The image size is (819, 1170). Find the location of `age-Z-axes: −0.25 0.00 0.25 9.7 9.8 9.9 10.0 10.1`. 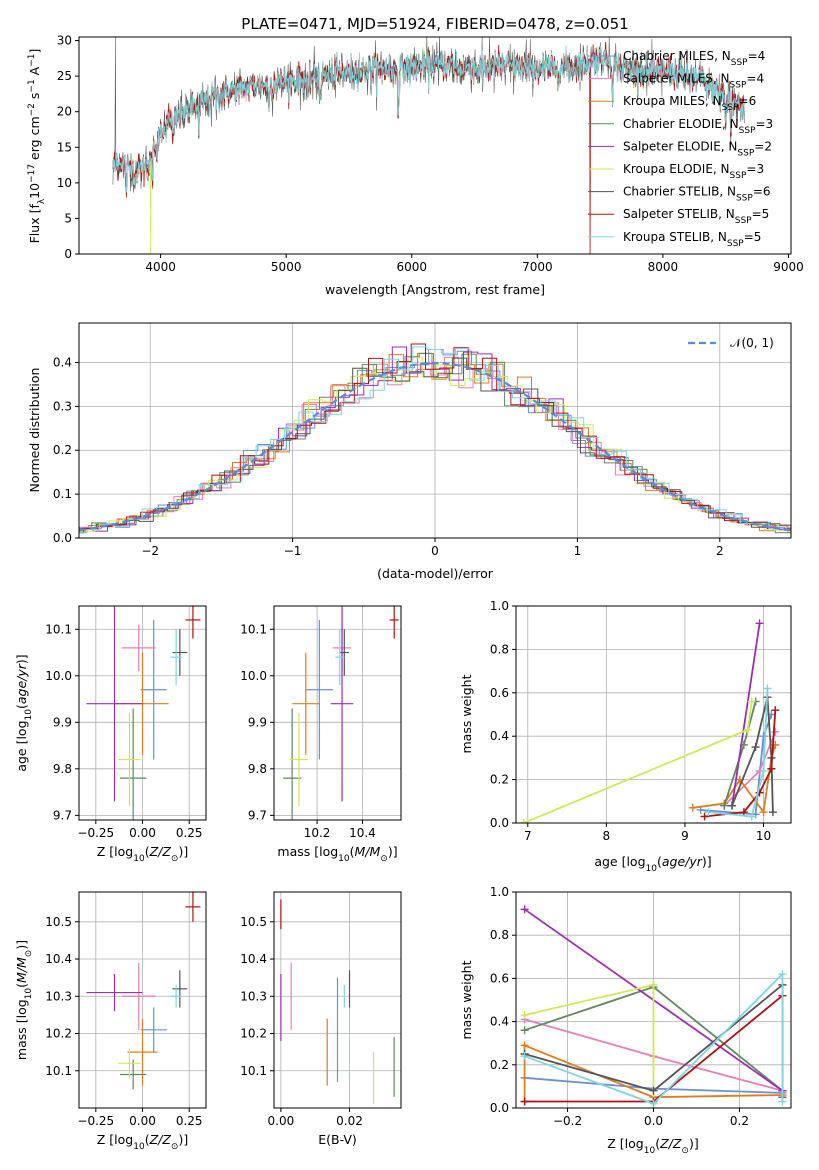

age-Z-axes: −0.25 0.00 0.25 9.7 9.8 9.9 10.0 10.1 is located at coordinates (126, 722).